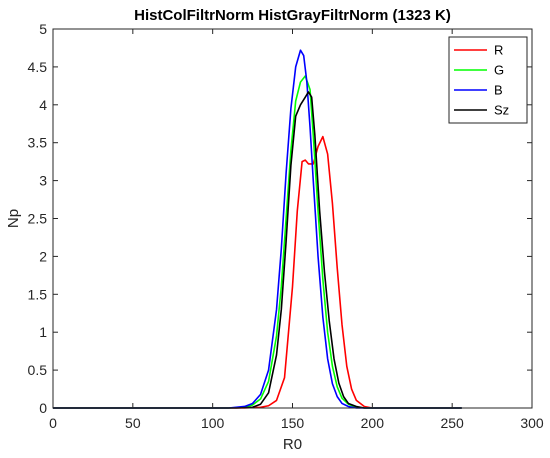 Image resolution: width=550 pixels, height=458 pixels. I want to click on y-tick-label: 4, so click(43, 105).